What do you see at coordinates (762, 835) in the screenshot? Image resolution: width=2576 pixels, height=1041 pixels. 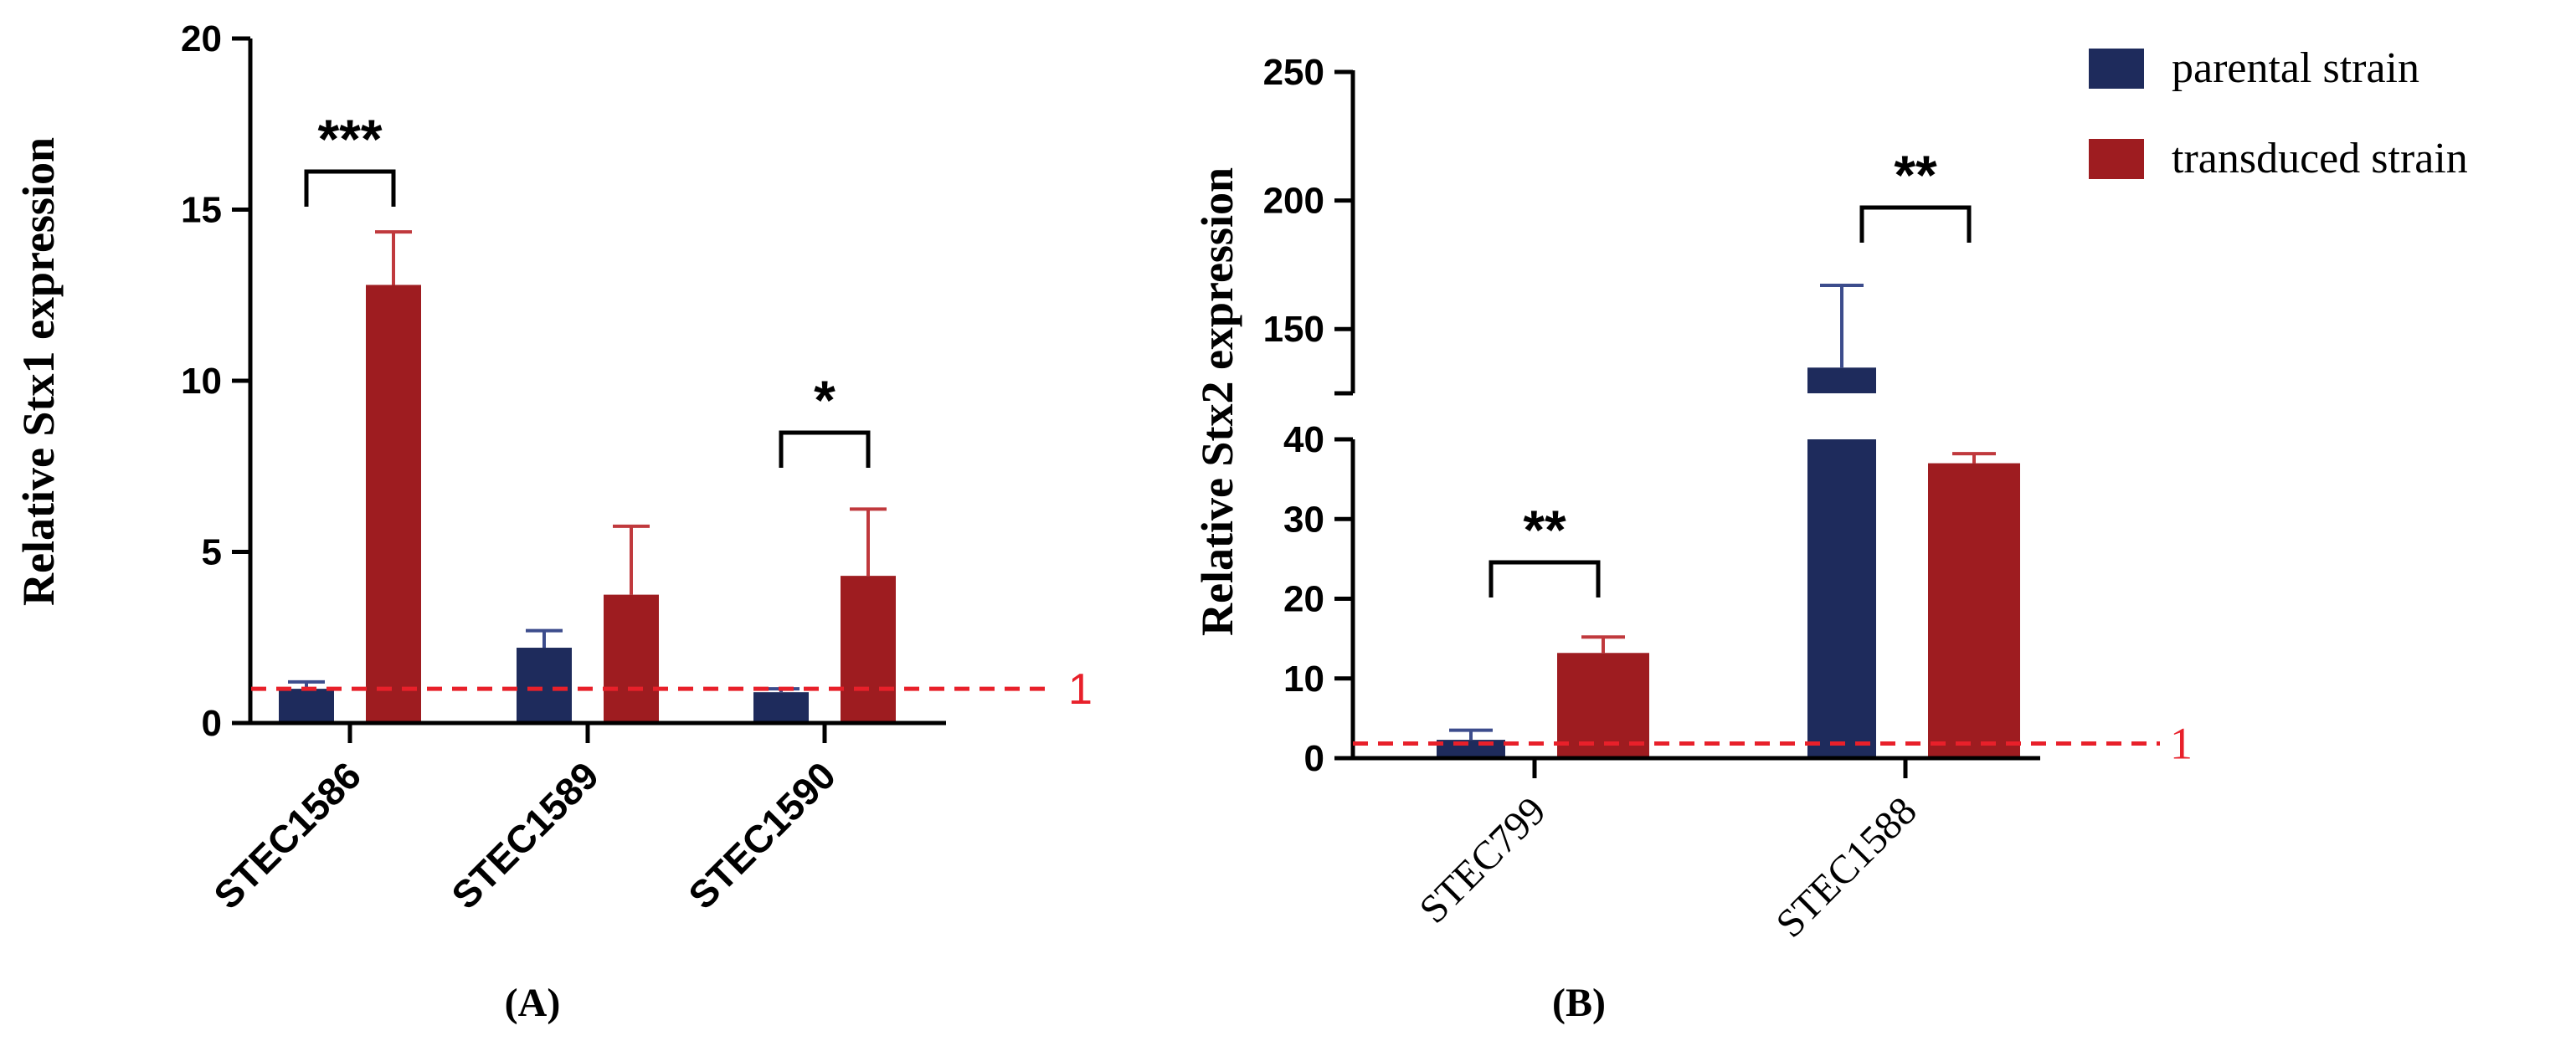 I see `a-xtick-label-2: STEC1590` at bounding box center [762, 835].